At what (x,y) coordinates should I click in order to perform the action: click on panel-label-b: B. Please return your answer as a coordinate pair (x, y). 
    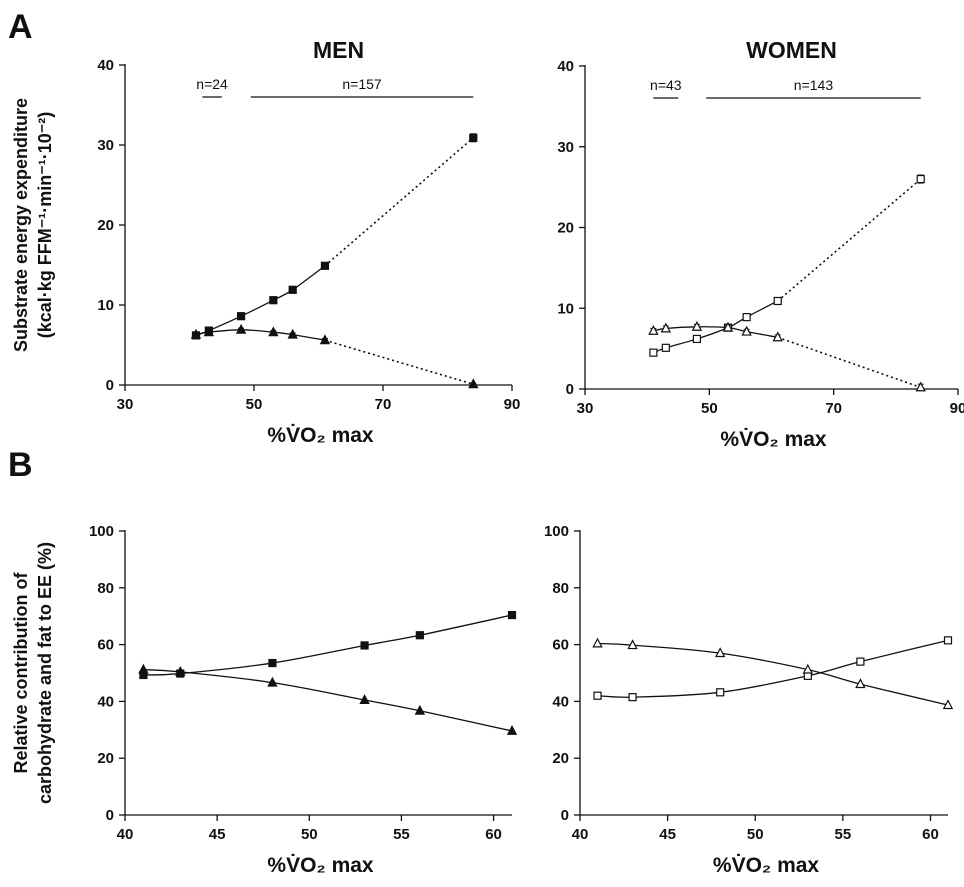
    Looking at the image, I should click on (20, 465).